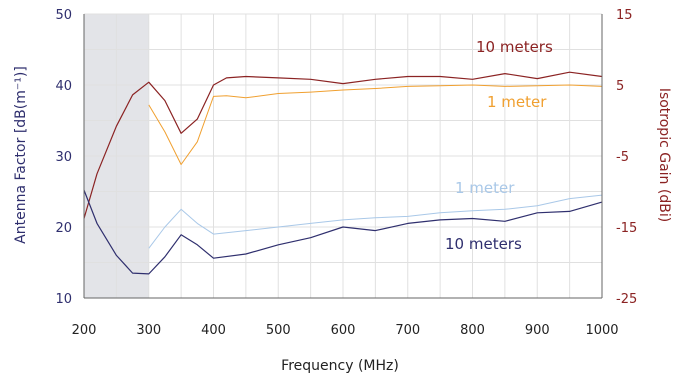 This screenshot has height=379, width=674. I want to click on x-tick-label: 900, so click(537, 330).